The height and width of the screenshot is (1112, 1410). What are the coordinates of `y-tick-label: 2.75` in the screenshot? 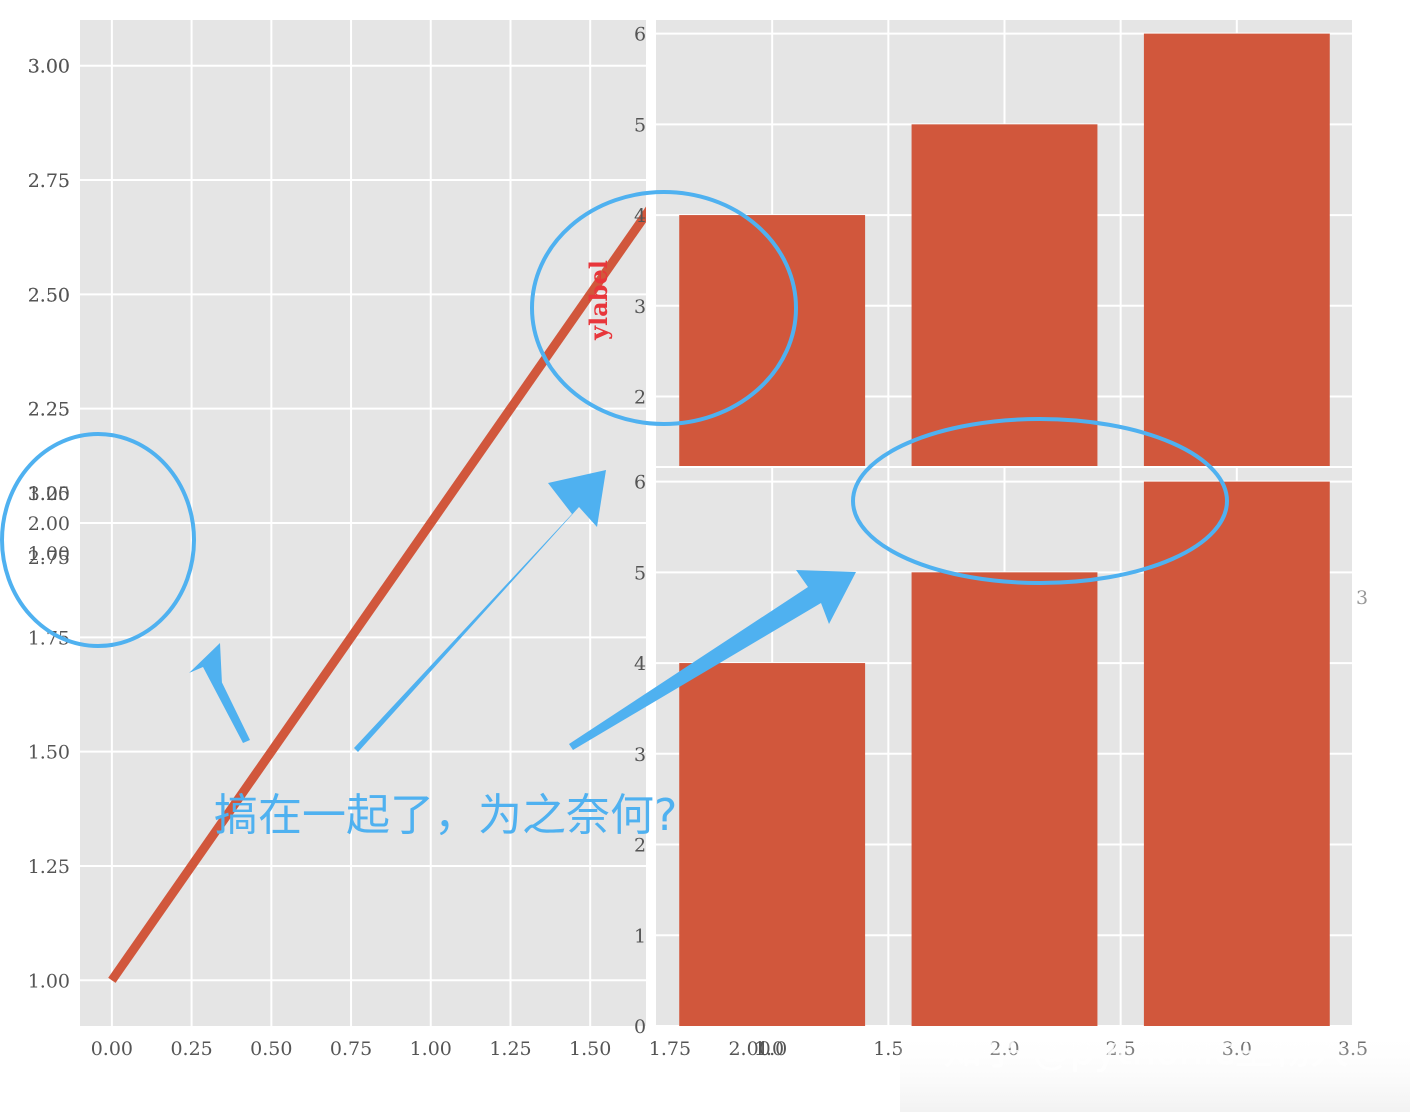 It's located at (49, 181).